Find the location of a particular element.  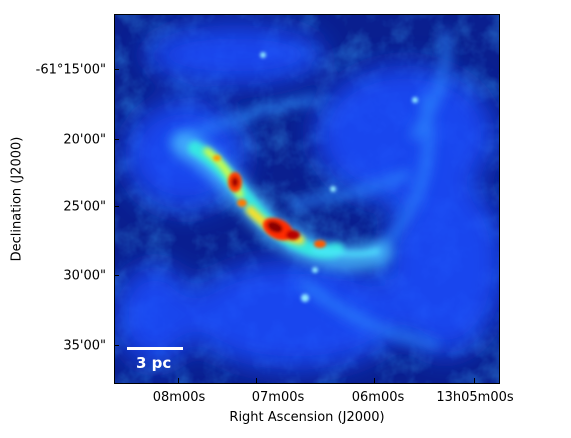

x-tick-label: 07m00s is located at coordinates (278, 397).